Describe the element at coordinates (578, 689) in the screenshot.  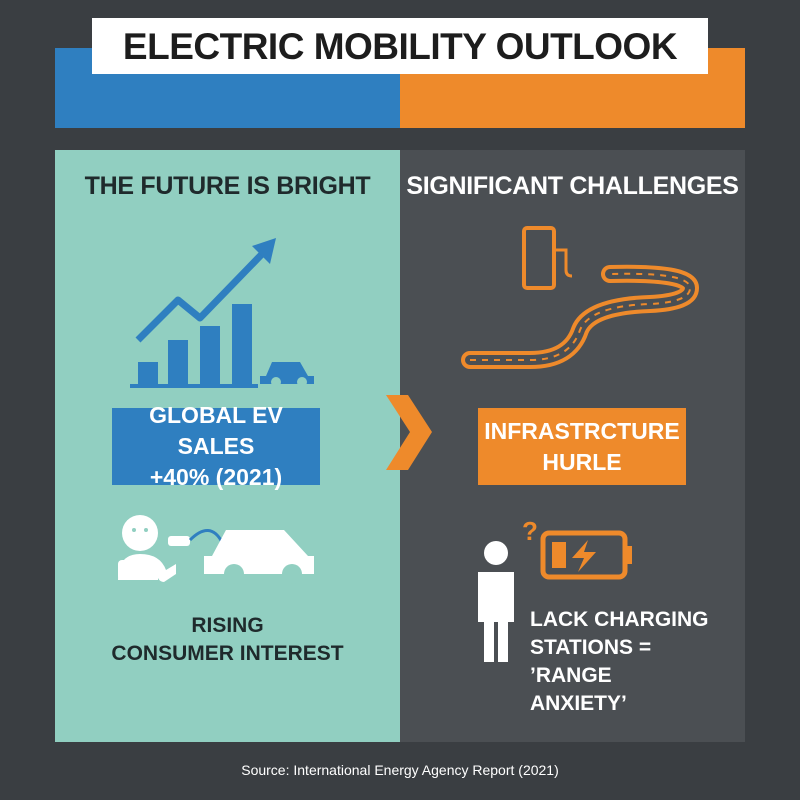
I see `caption-line: ’RANGE ANXIETY’` at that location.